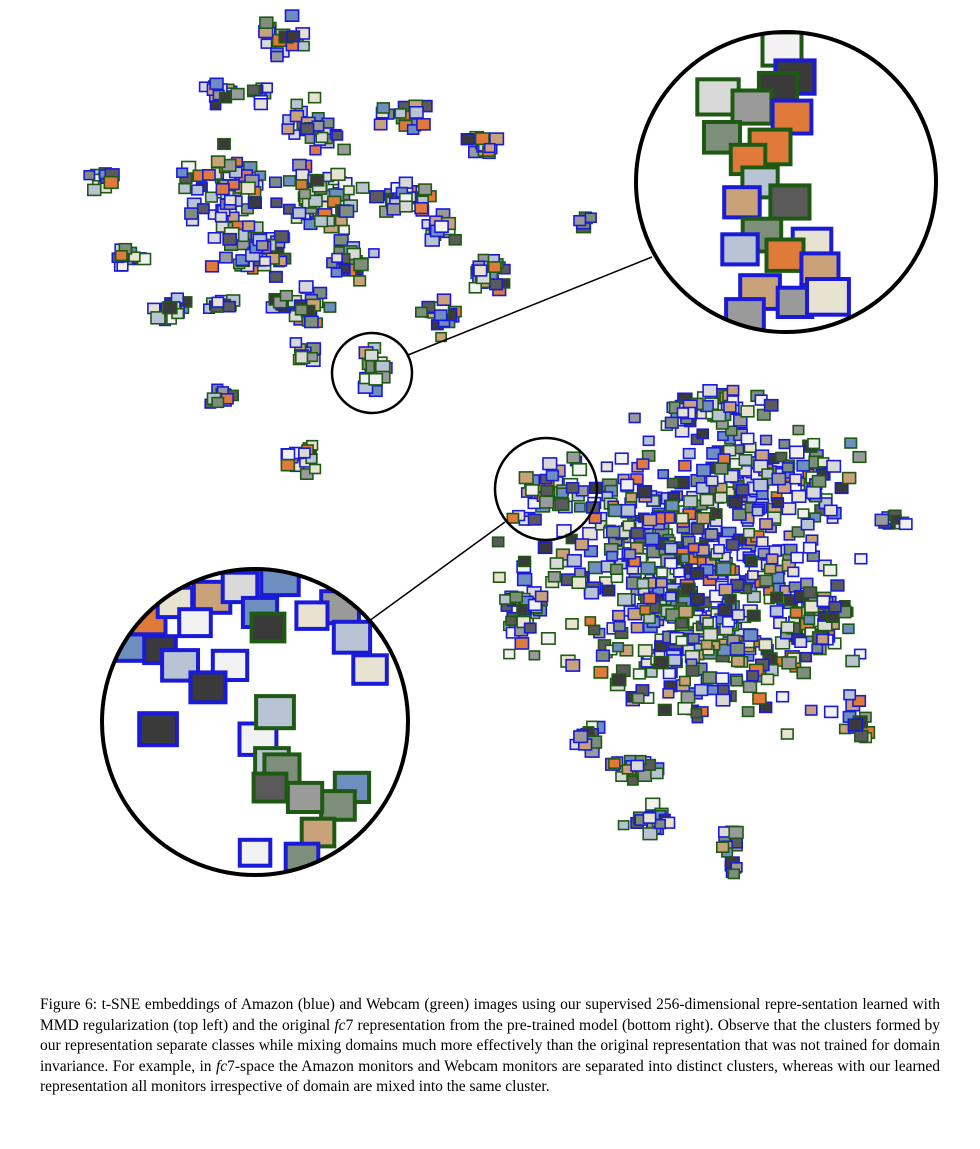  What do you see at coordinates (340, 1025) in the screenshot?
I see `caption-math-fc: fc` at bounding box center [340, 1025].